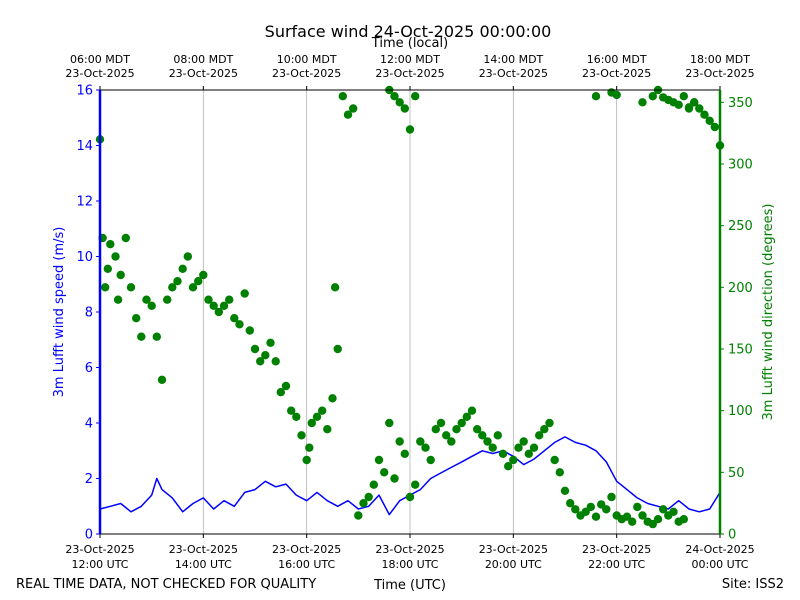 The image size is (800, 600). Describe the element at coordinates (616, 564) in the screenshot. I see `x-bottom-tick-time: 22:00 UTC` at that location.